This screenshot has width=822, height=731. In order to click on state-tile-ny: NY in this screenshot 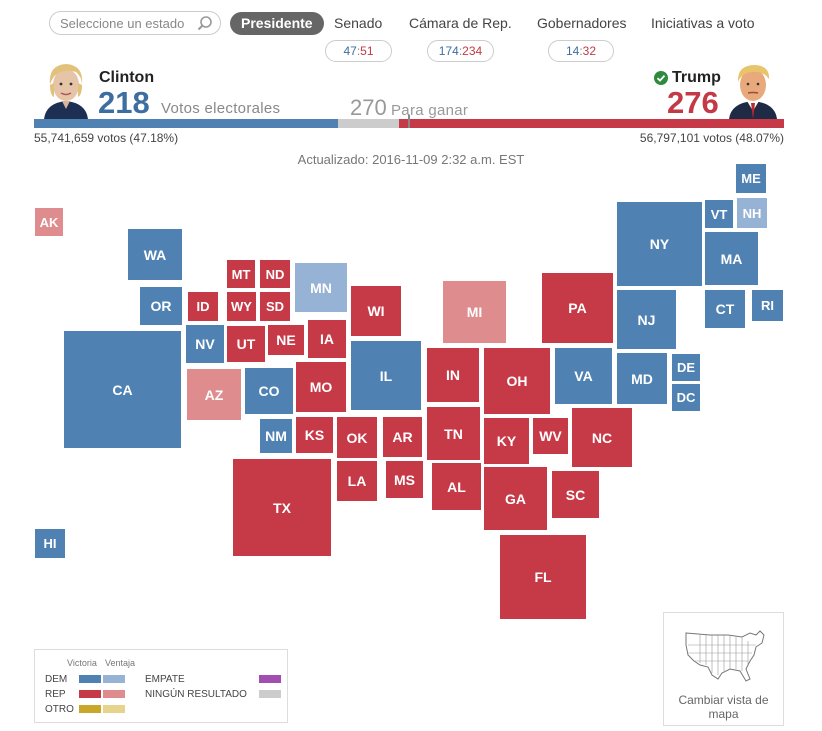, I will do `click(659, 244)`.